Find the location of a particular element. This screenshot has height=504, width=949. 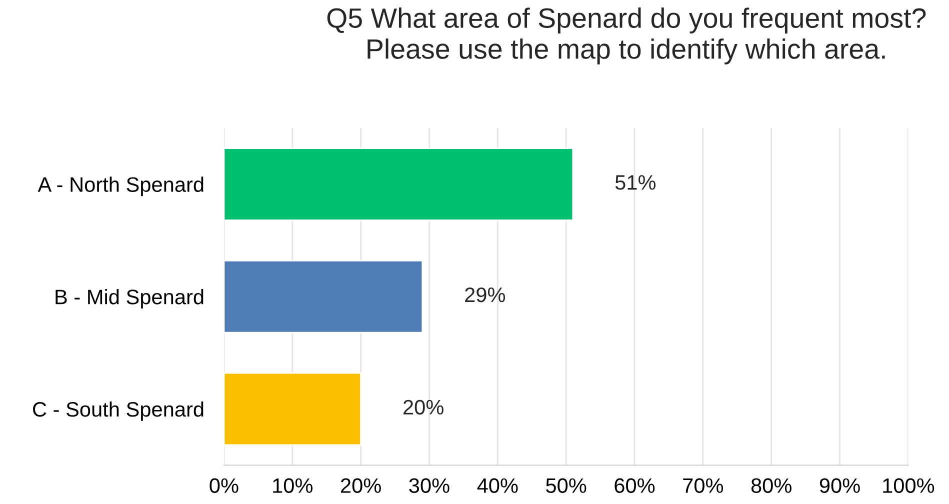

x-tick-label: 90% is located at coordinates (840, 485).